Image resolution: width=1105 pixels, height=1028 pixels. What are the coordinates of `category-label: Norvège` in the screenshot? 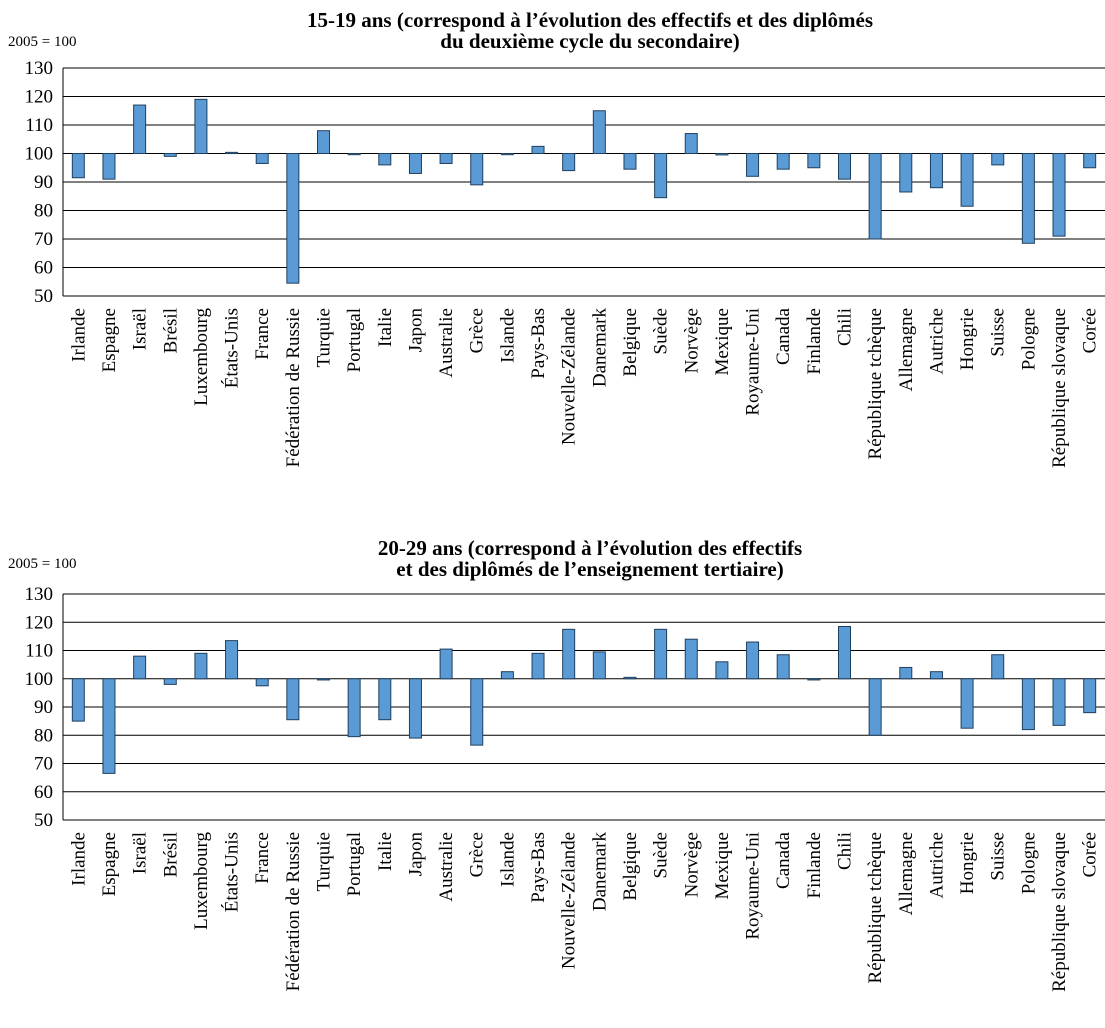 It's located at (691, 340).